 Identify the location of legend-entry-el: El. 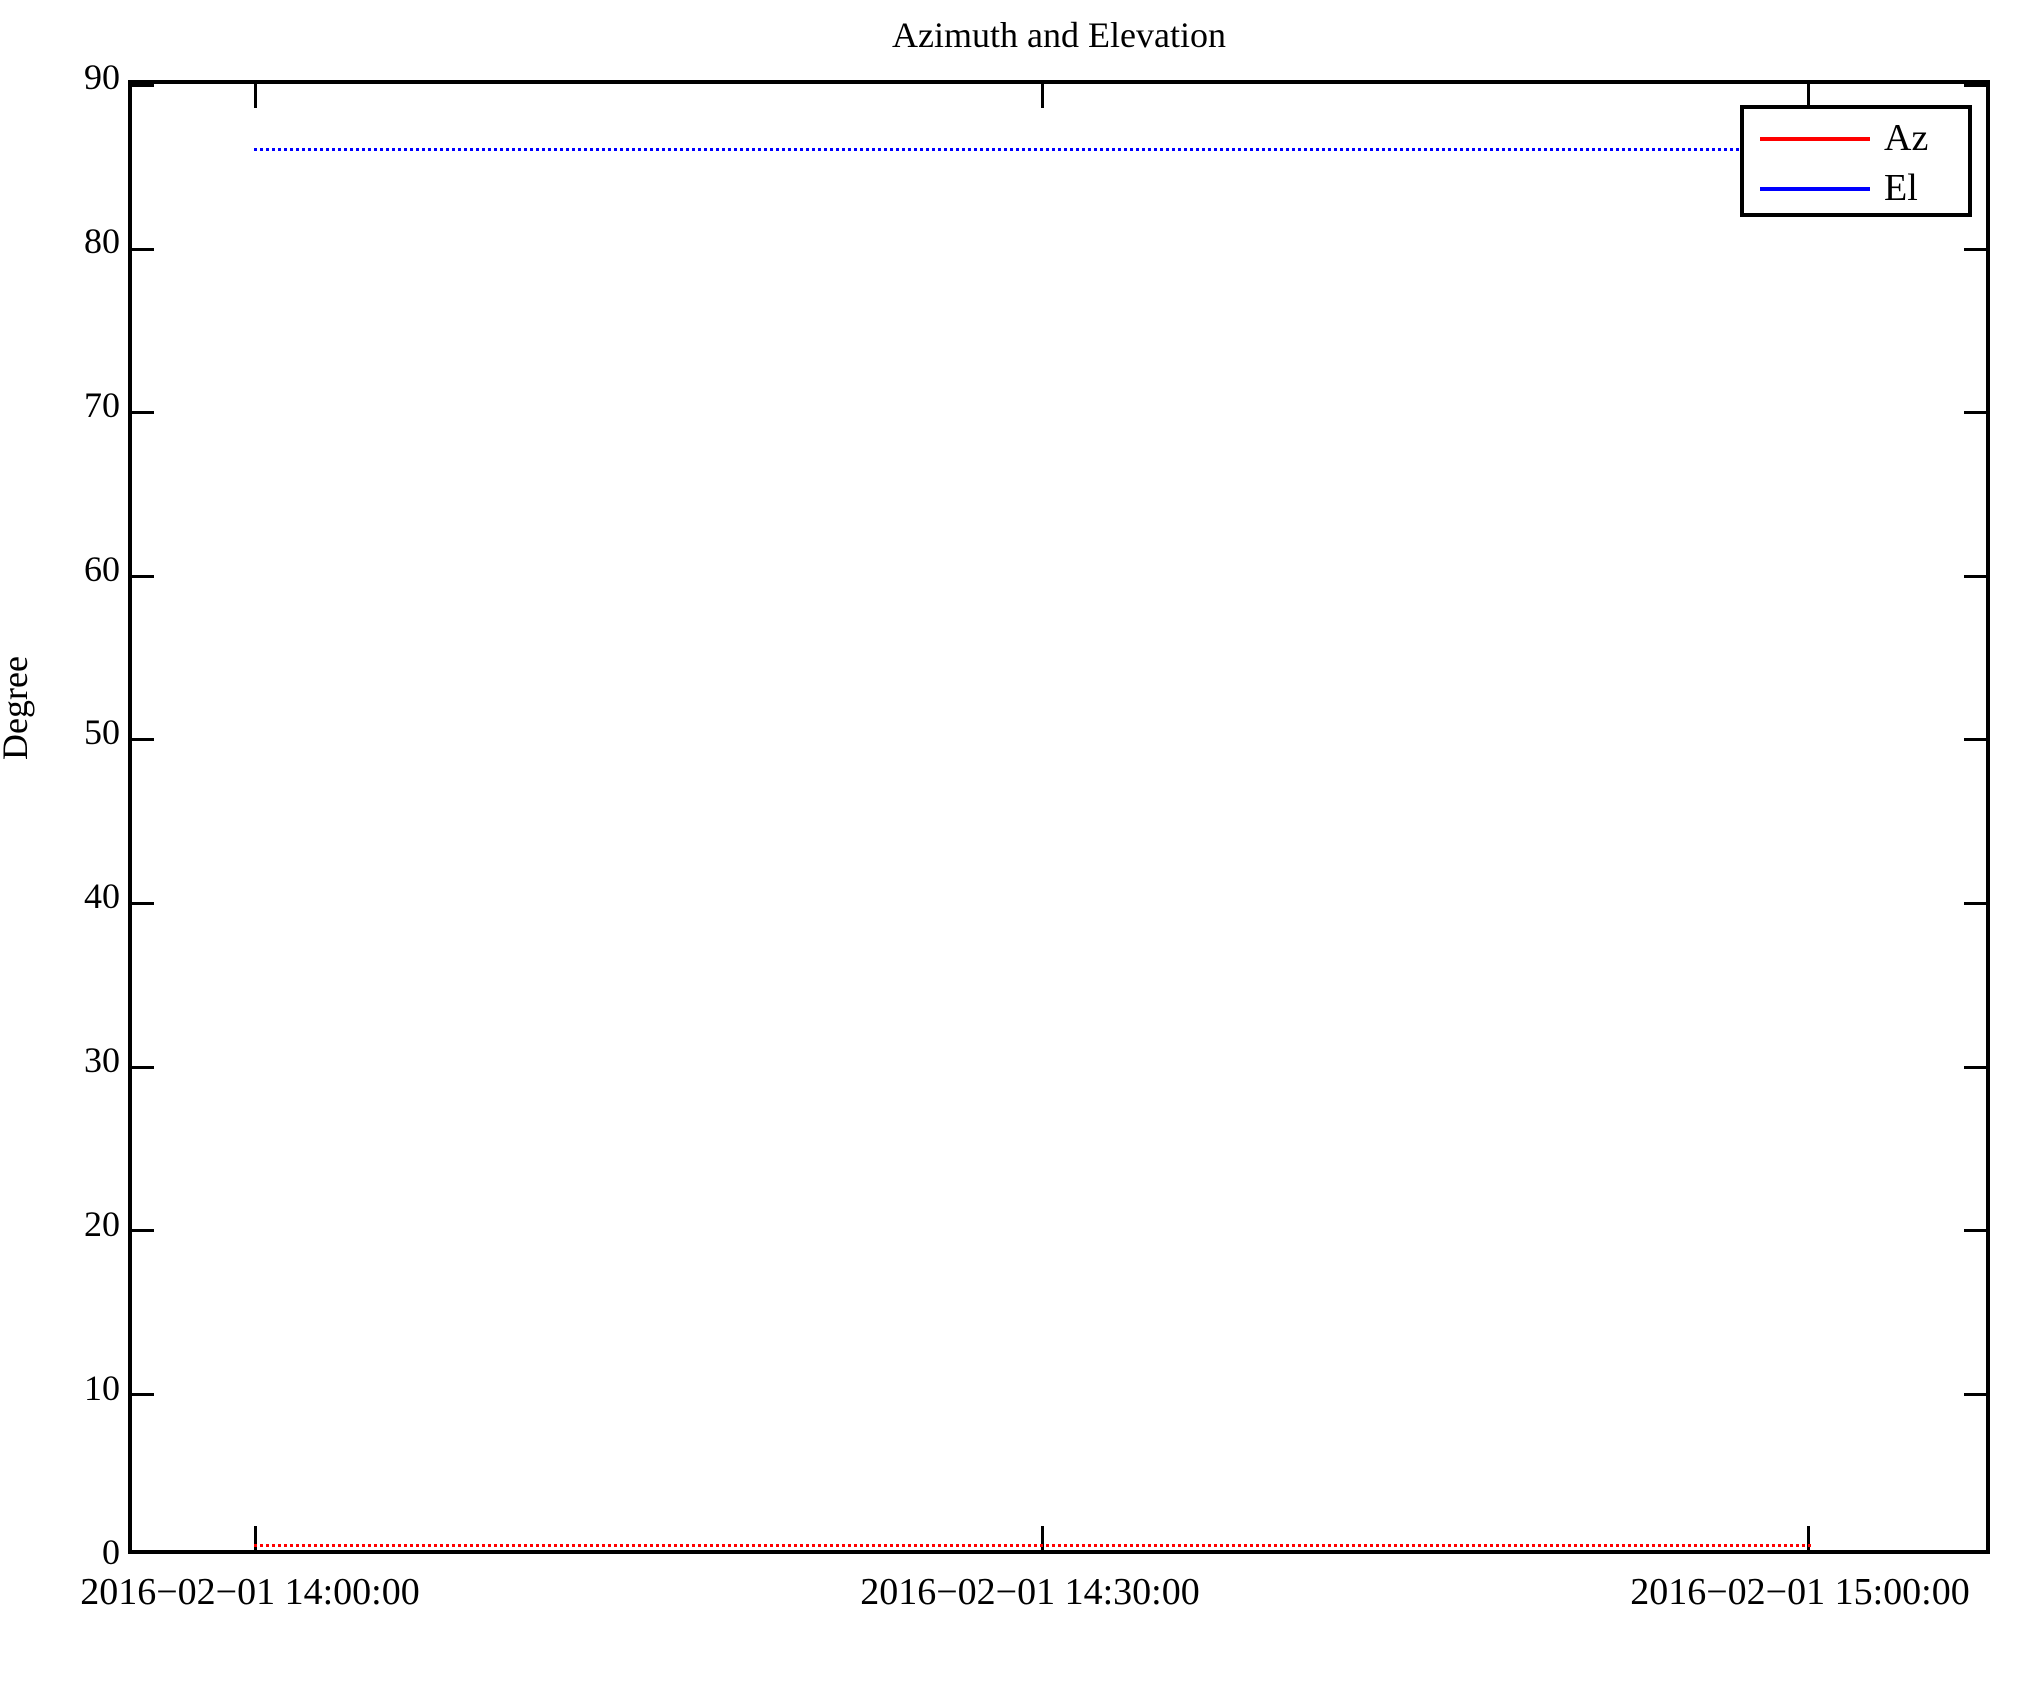
(1856, 188).